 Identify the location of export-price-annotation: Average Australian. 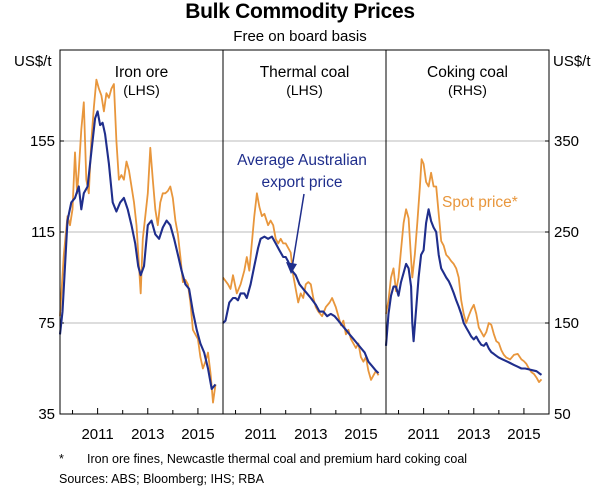
(302, 160).